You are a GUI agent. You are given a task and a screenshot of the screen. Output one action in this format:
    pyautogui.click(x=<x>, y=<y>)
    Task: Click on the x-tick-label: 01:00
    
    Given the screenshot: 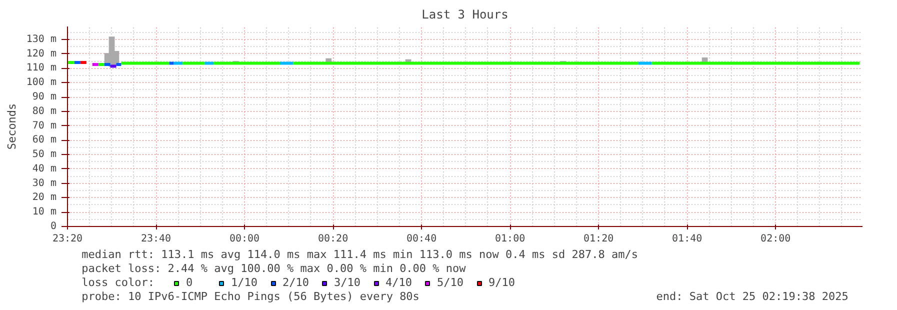 What is the action you would take?
    pyautogui.click(x=510, y=239)
    